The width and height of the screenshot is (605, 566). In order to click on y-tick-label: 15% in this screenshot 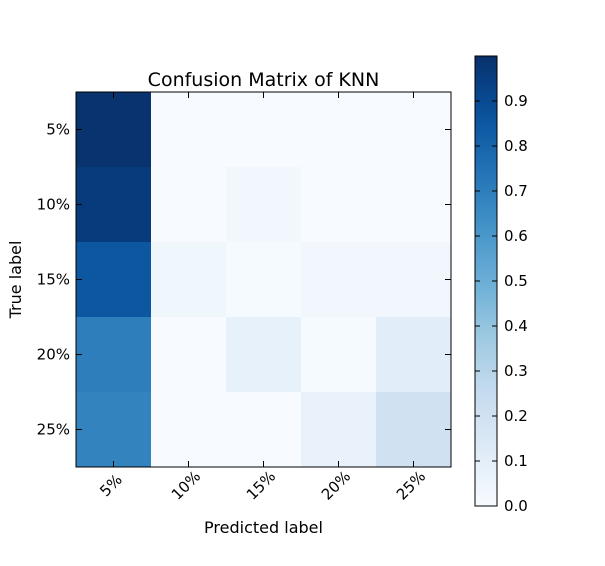, I will do `click(53, 280)`.